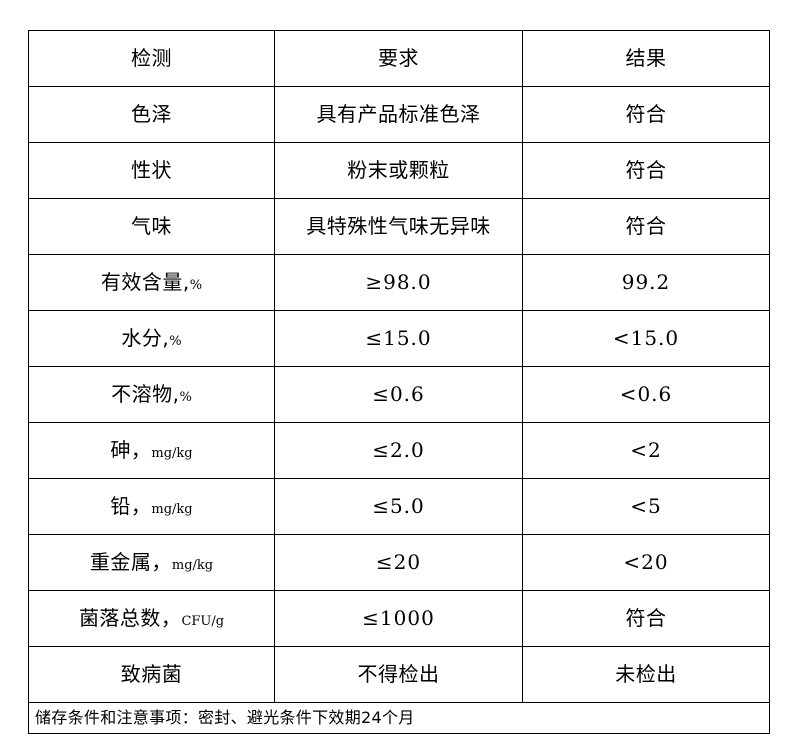 The image size is (800, 750). I want to click on cell-item: 水分,%, so click(151, 338).